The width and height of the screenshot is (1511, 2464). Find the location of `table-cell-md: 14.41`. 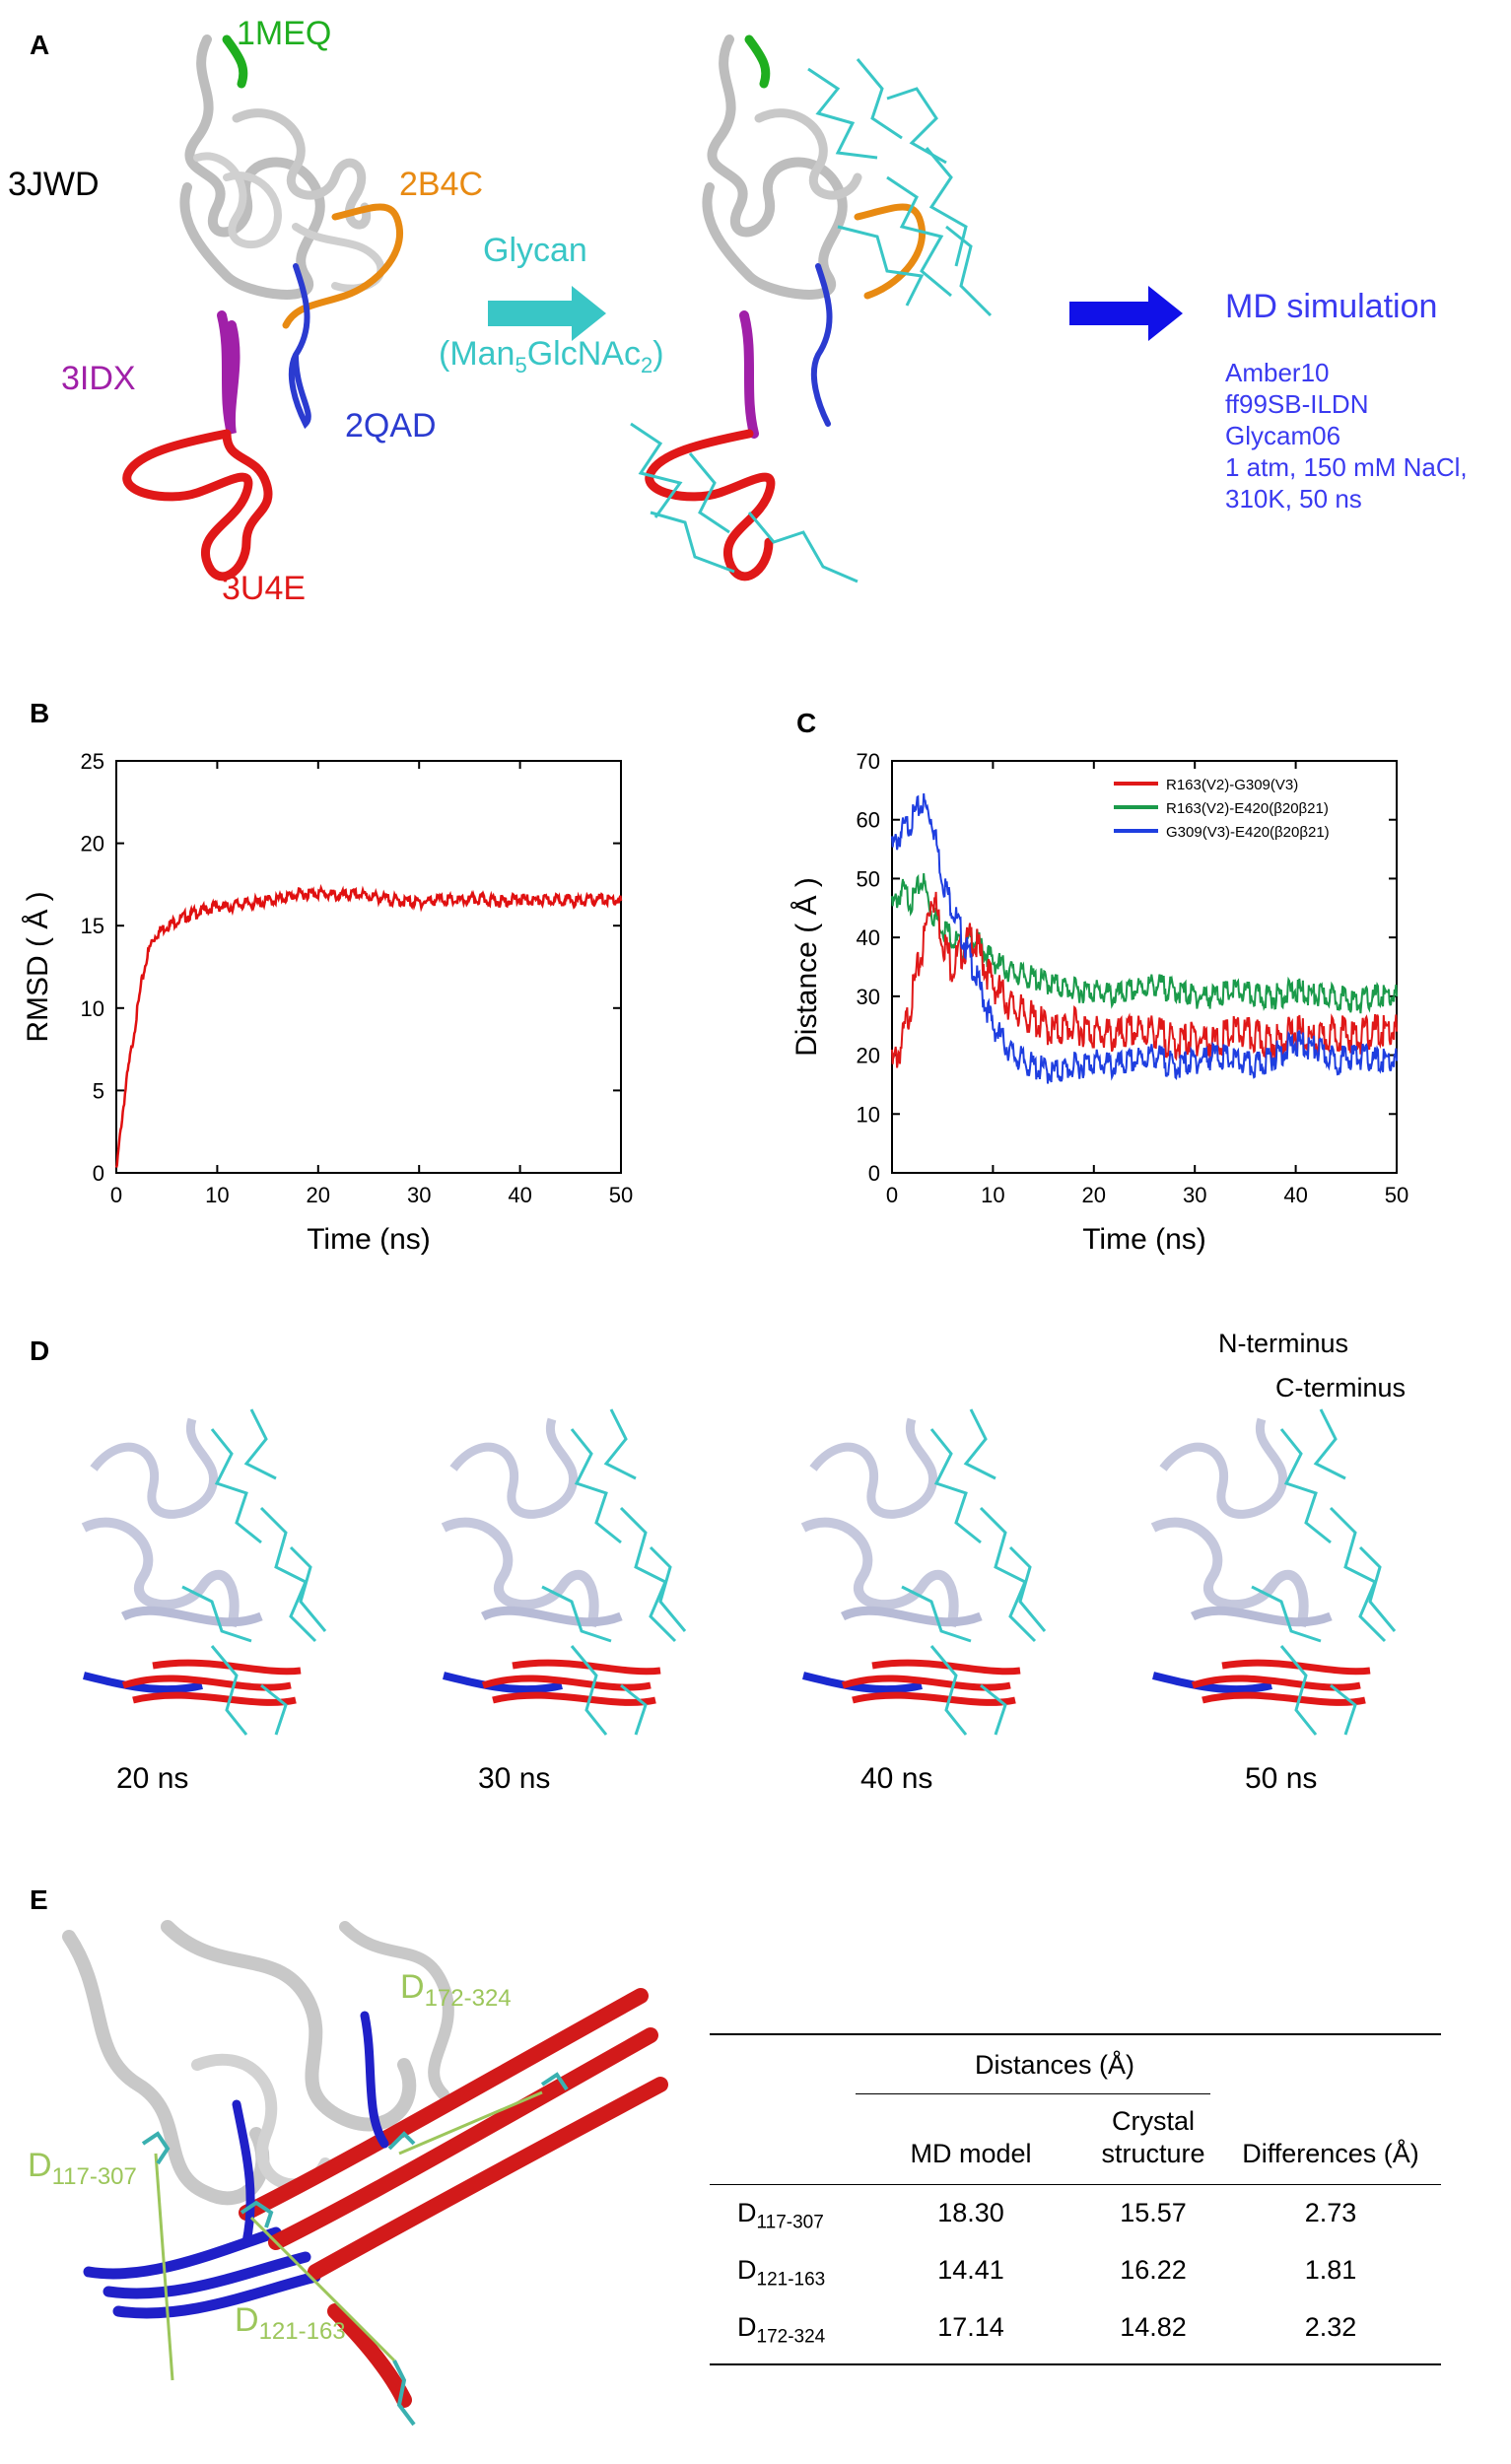

table-cell-md: 14.41 is located at coordinates (970, 2270).